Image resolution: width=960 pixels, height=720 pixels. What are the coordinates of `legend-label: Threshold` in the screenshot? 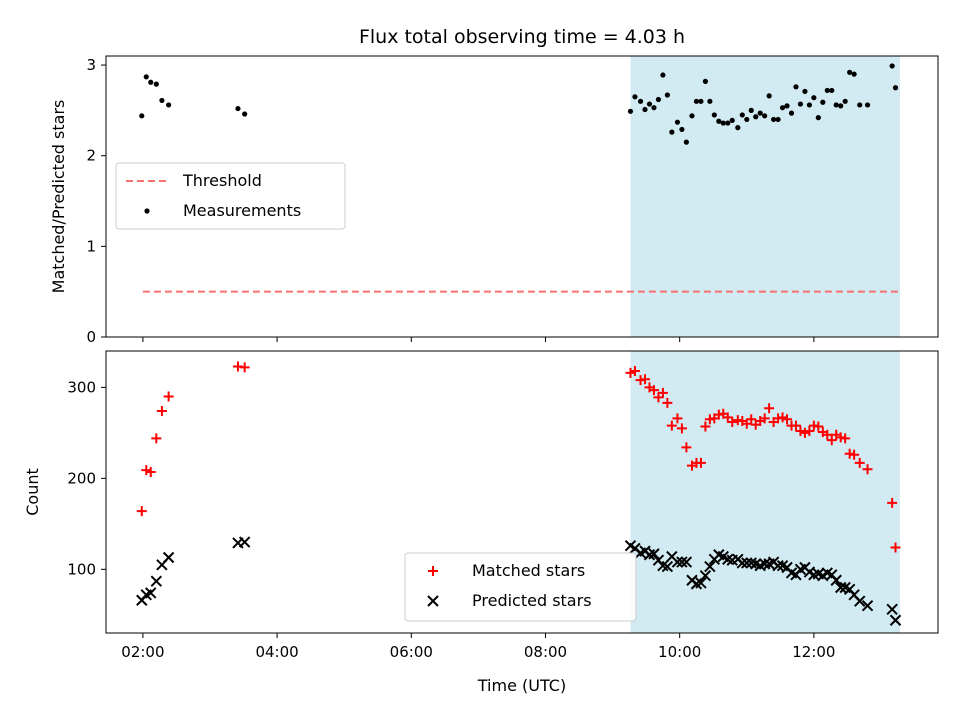 It's located at (222, 180).